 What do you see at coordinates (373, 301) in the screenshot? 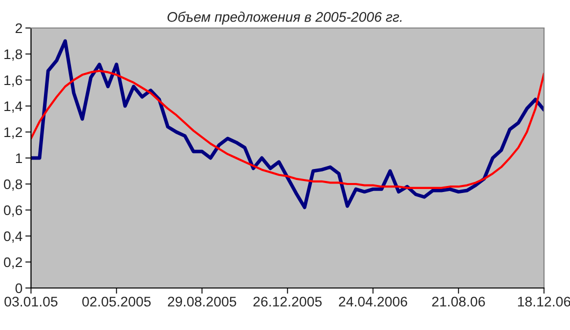
I see `x-tick-label: 24.04.2006` at bounding box center [373, 301].